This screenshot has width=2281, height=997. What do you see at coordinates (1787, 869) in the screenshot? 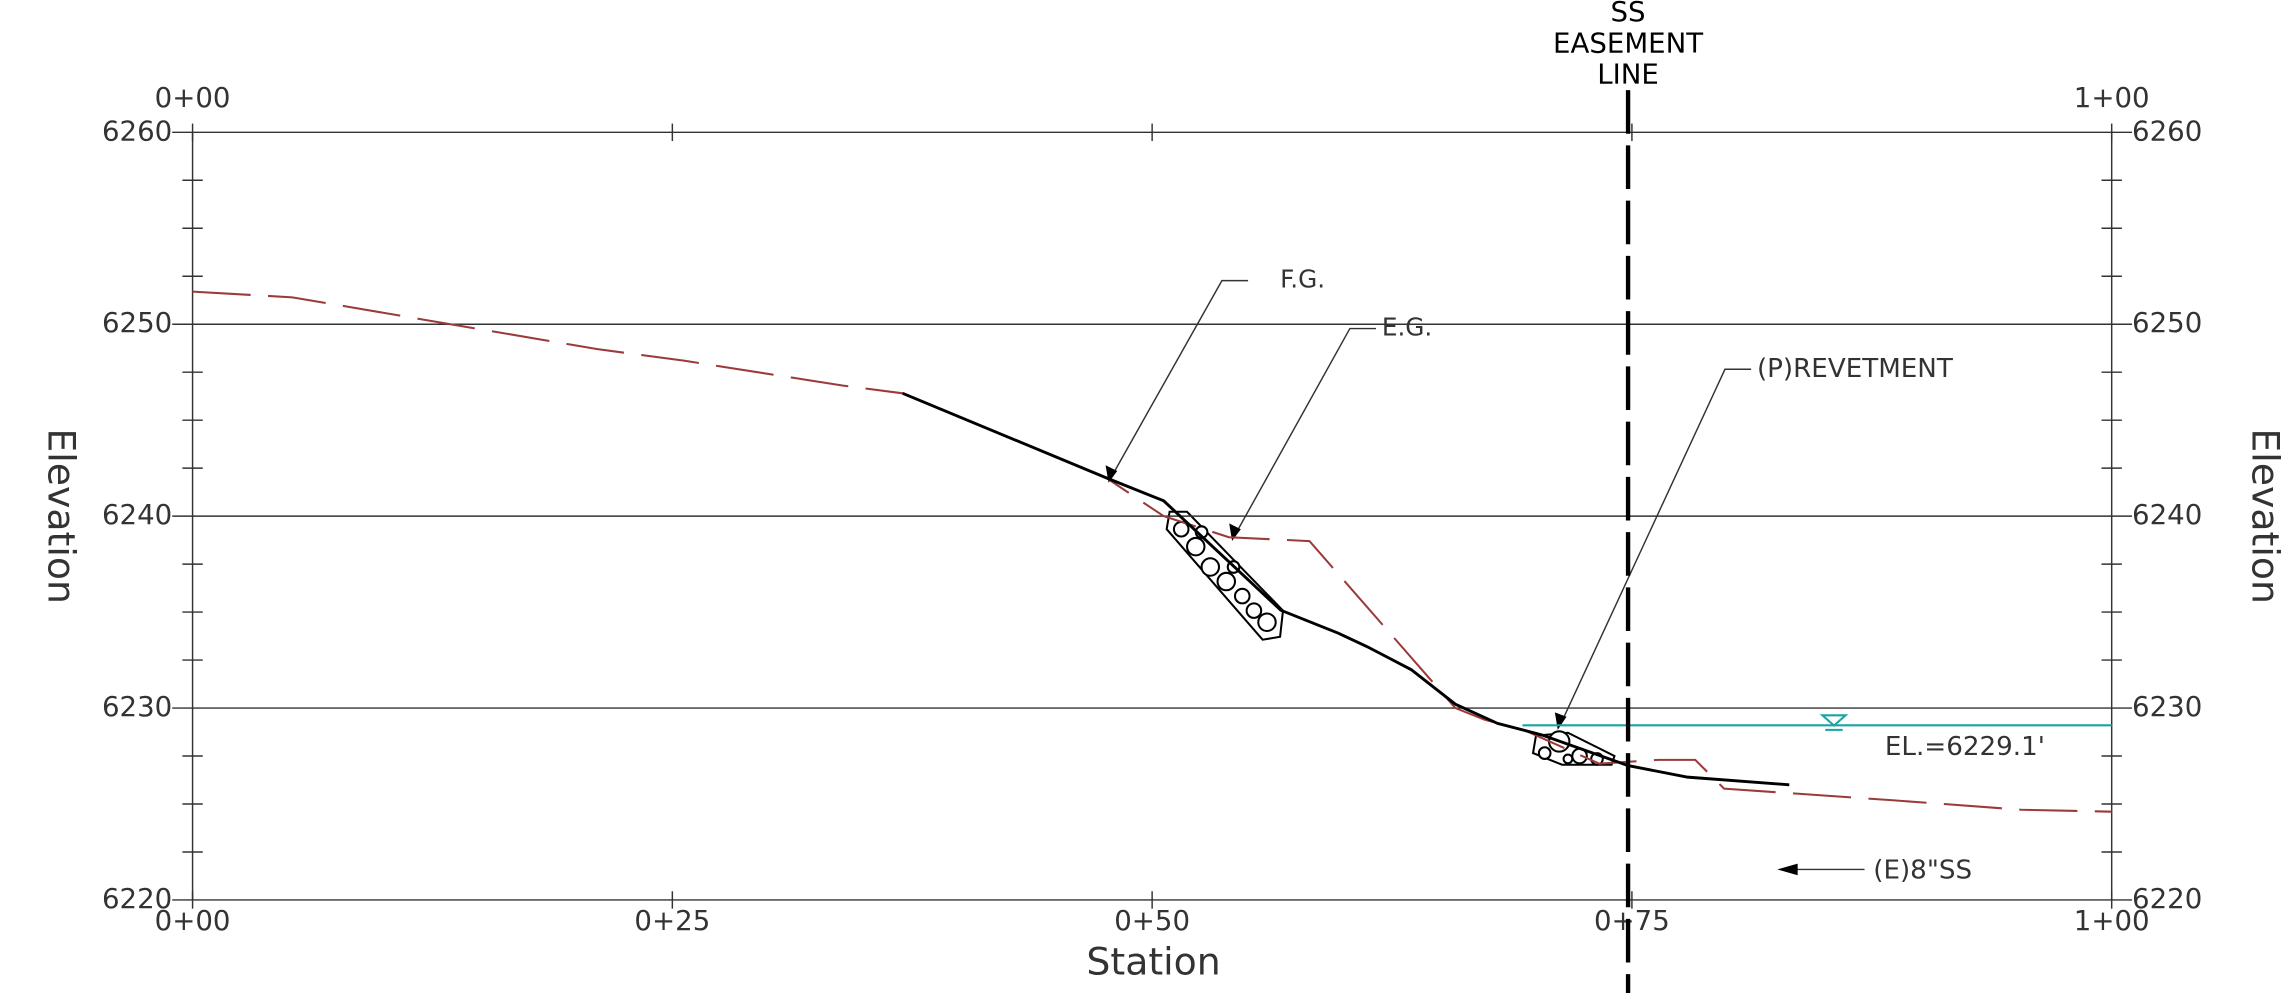
I see `arrowhead` at bounding box center [1787, 869].